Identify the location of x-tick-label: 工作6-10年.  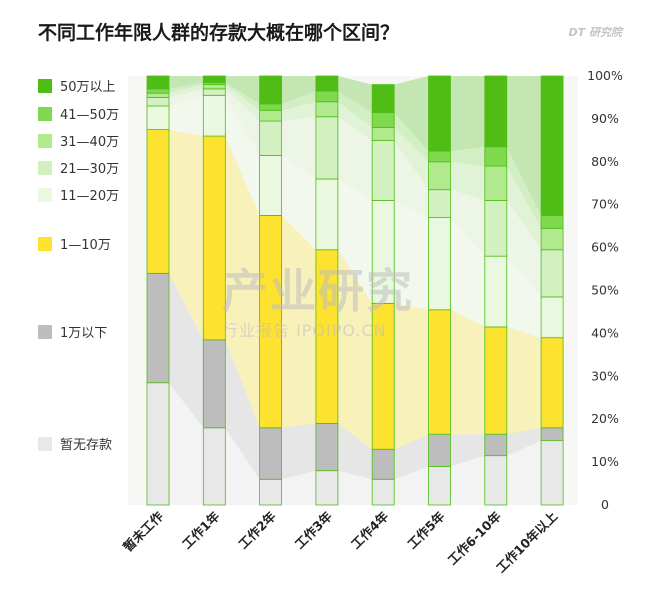
(475, 538).